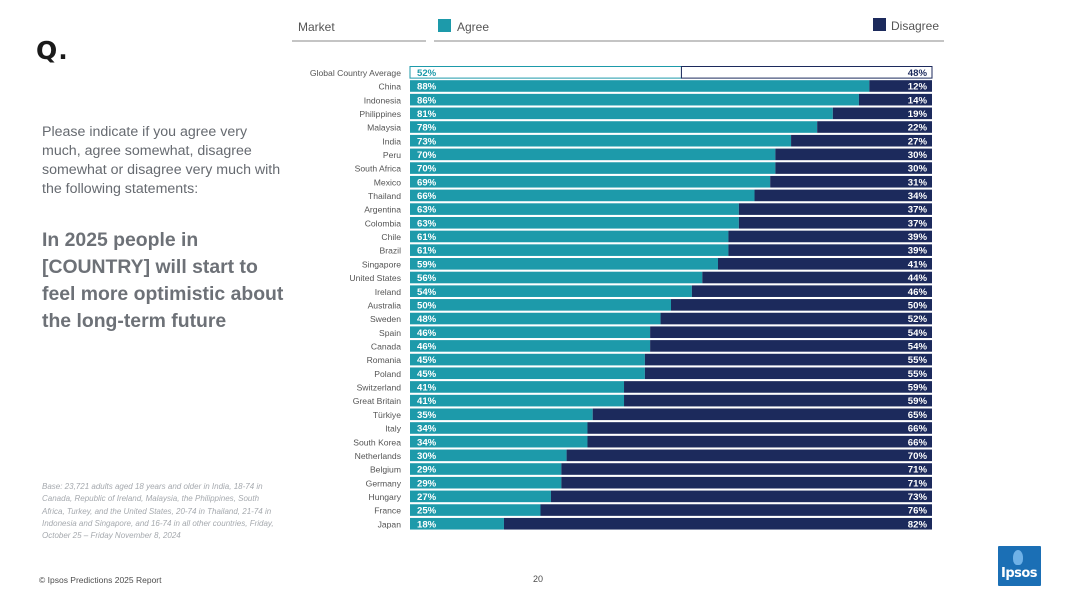 The width and height of the screenshot is (1080, 607). What do you see at coordinates (918, 470) in the screenshot?
I see `value-label-disagree: 71%` at bounding box center [918, 470].